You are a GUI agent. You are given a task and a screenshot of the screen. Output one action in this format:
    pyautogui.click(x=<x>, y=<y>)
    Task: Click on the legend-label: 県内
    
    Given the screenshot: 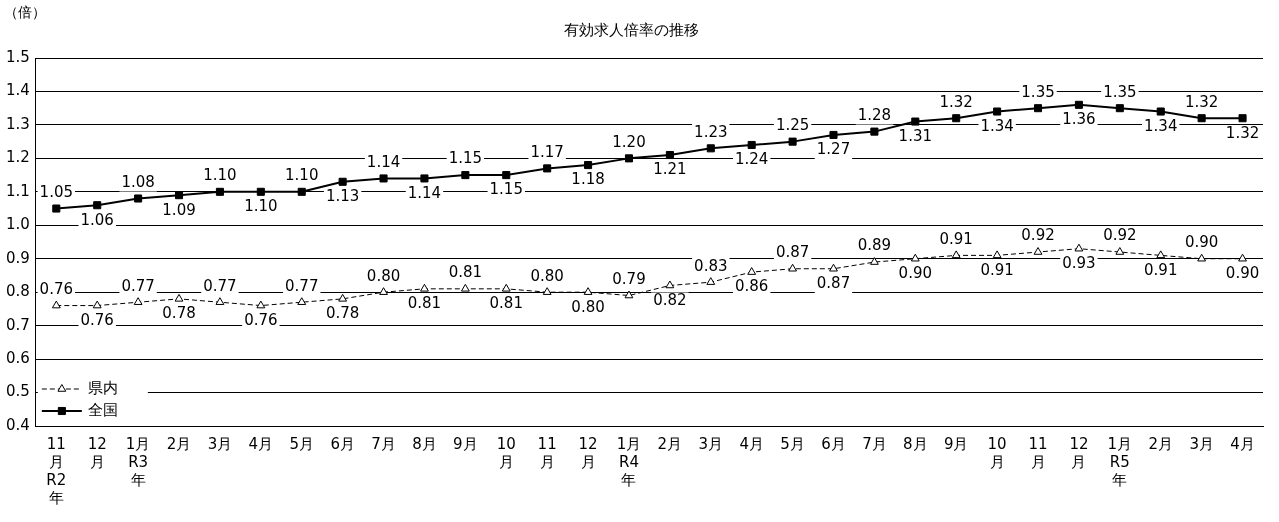 What is the action you would take?
    pyautogui.click(x=102, y=387)
    